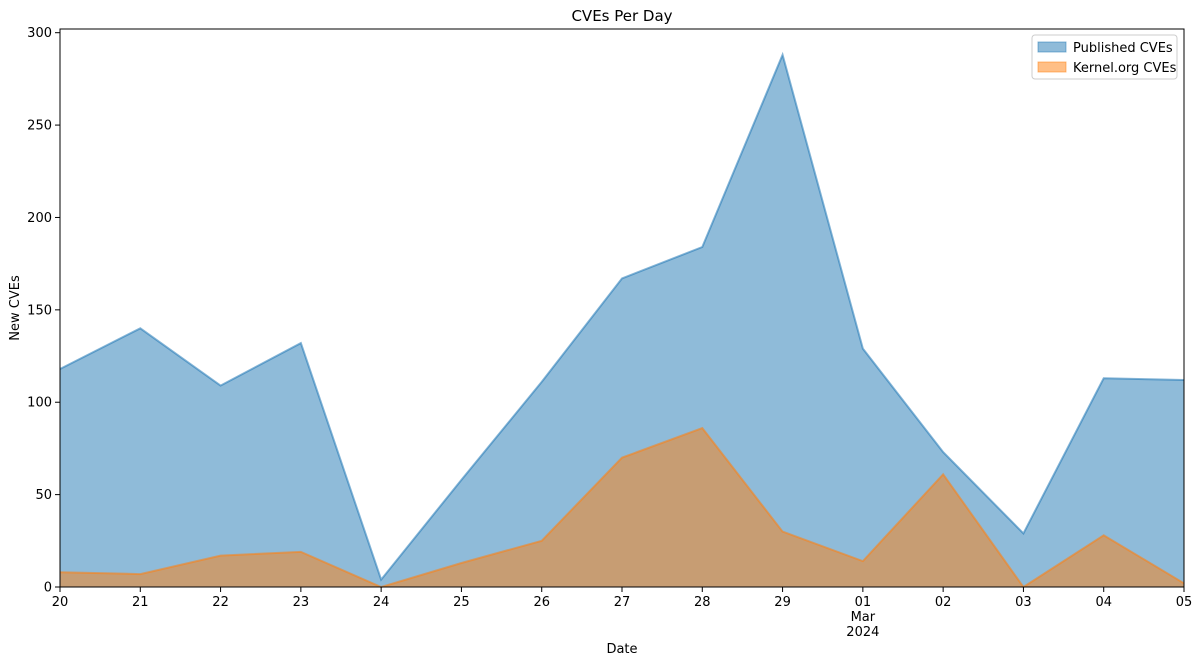 The image size is (1200, 665). Describe the element at coordinates (39, 310) in the screenshot. I see `y-tick-label: 150` at that location.